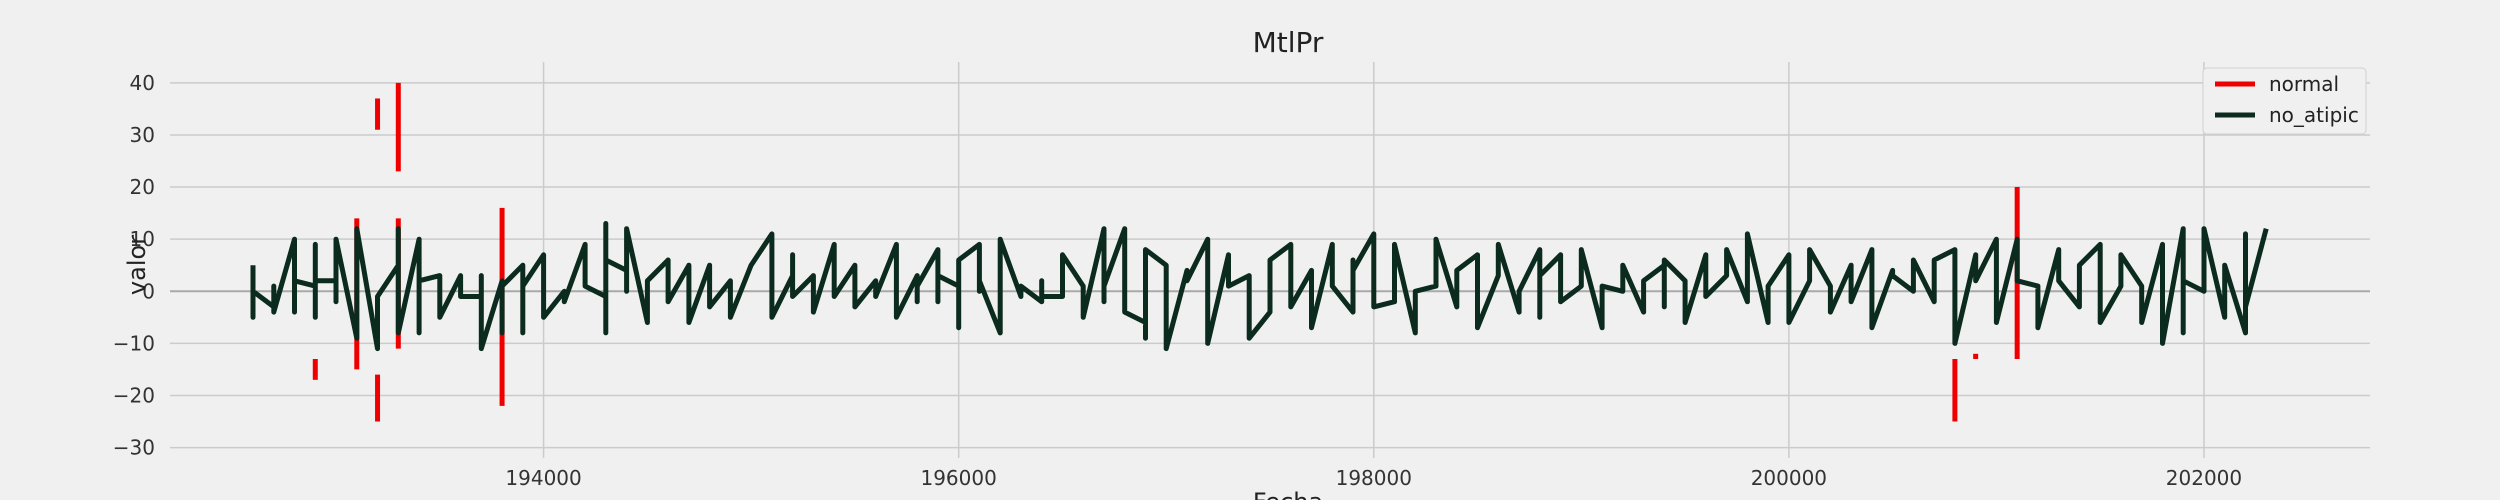 This screenshot has width=2500, height=500. I want to click on x-tick-label: 198000, so click(1374, 478).